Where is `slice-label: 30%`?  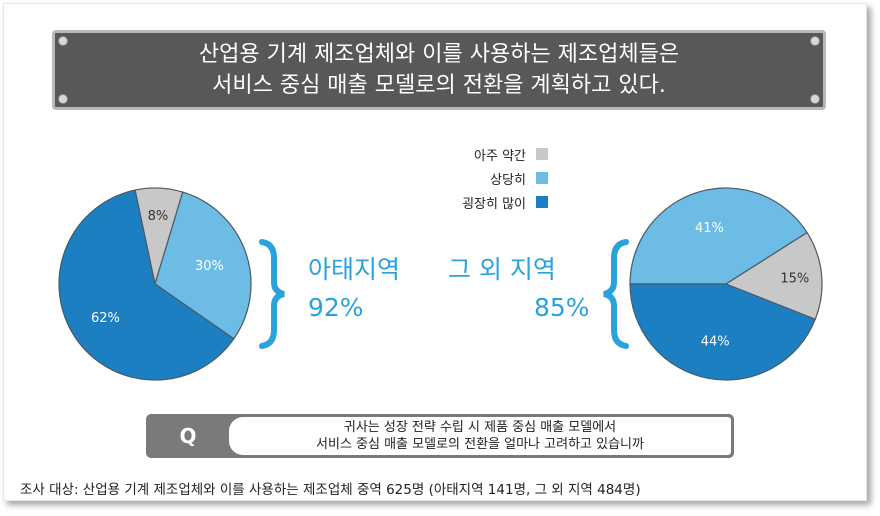
slice-label: 30% is located at coordinates (209, 266).